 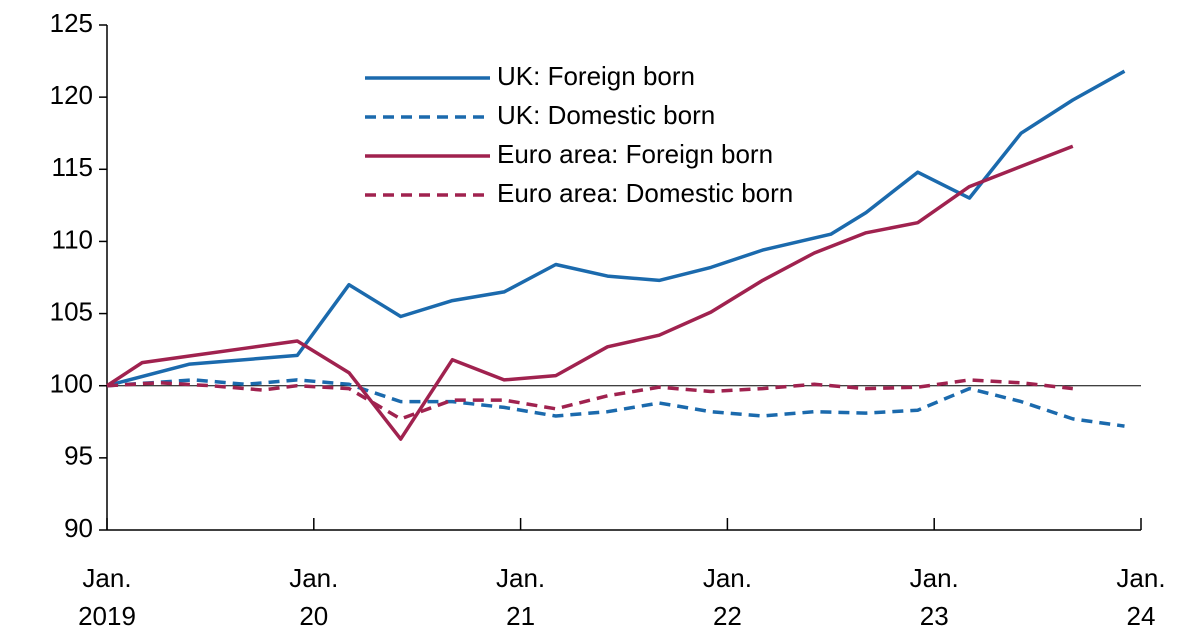 What do you see at coordinates (71, 23) in the screenshot?
I see `y-tick-label: 125` at bounding box center [71, 23].